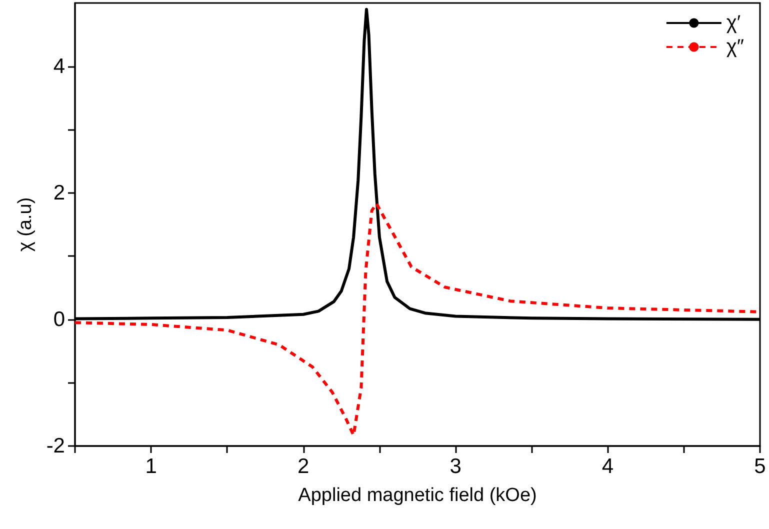 This screenshot has width=769, height=529. What do you see at coordinates (760, 466) in the screenshot?
I see `x-tick-label: 5` at bounding box center [760, 466].